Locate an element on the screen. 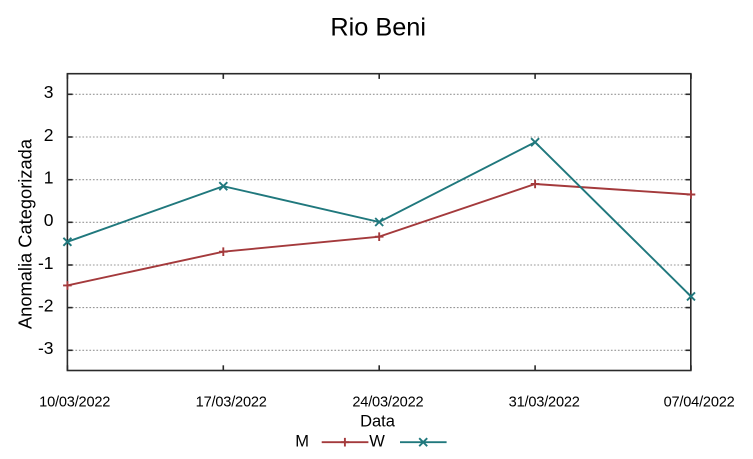 This screenshot has height=459, width=753. svg-text: M is located at coordinates (302, 442).